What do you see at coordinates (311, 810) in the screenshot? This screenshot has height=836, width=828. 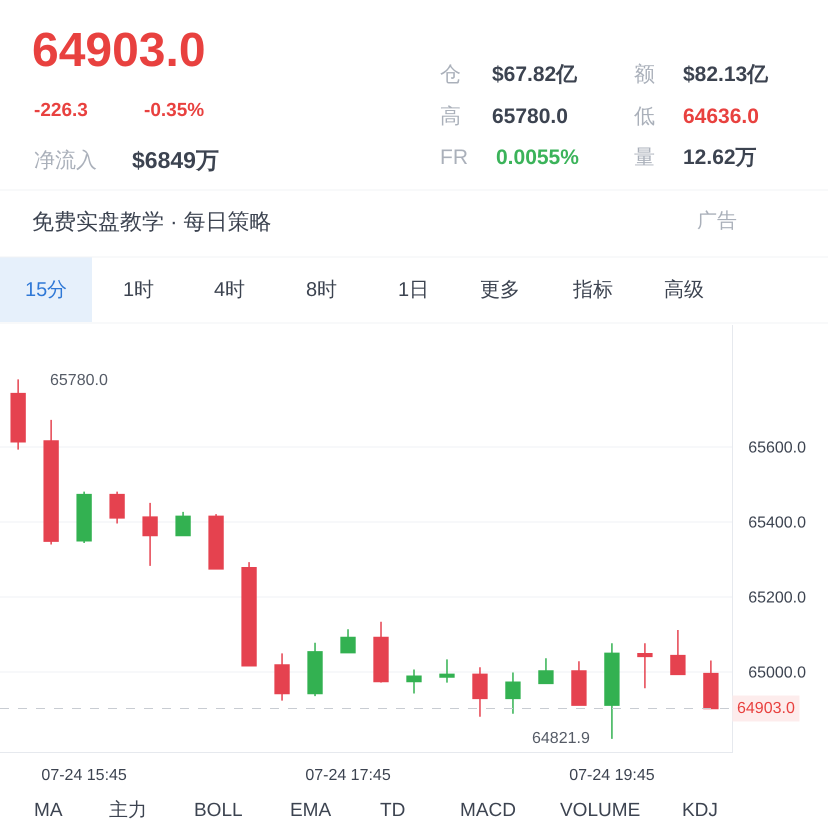 I see `text: EMA` at bounding box center [311, 810].